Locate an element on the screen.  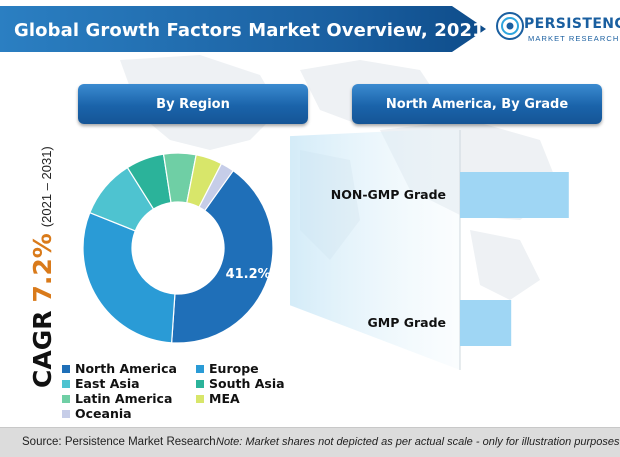
donut-slice-oceania is located at coordinates (216, 187).